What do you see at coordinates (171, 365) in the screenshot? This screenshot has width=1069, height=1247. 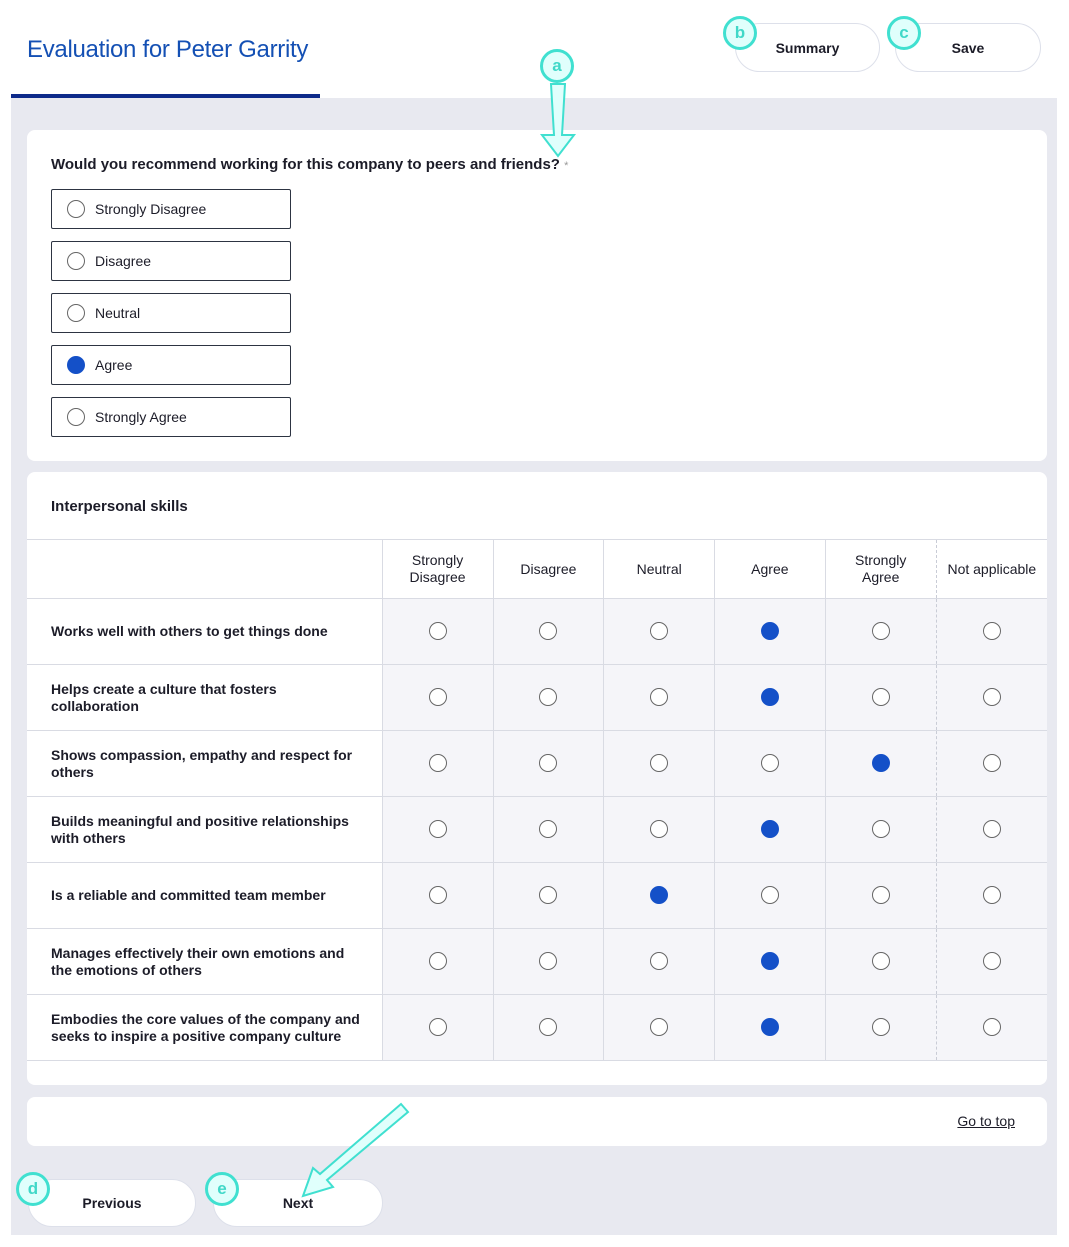 I see `option-agree: Agree` at bounding box center [171, 365].